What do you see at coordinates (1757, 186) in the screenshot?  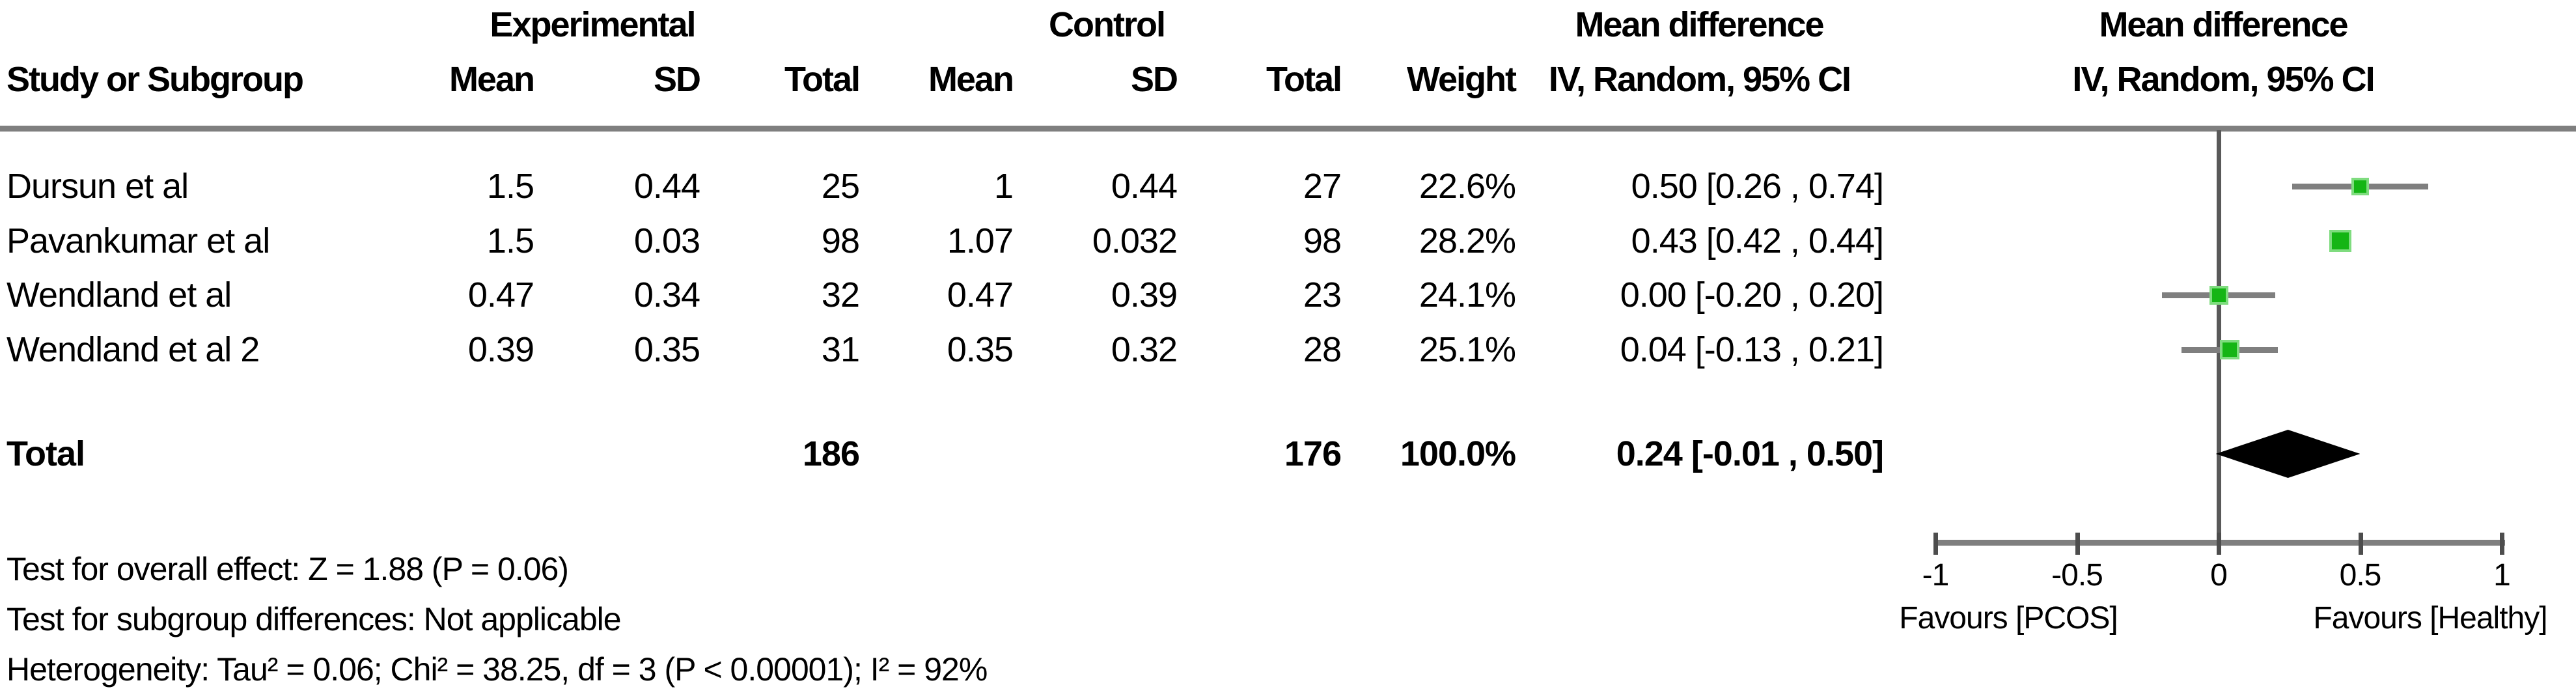 I see `ci-text: 0.50 [0.26 , 0.74]` at bounding box center [1757, 186].